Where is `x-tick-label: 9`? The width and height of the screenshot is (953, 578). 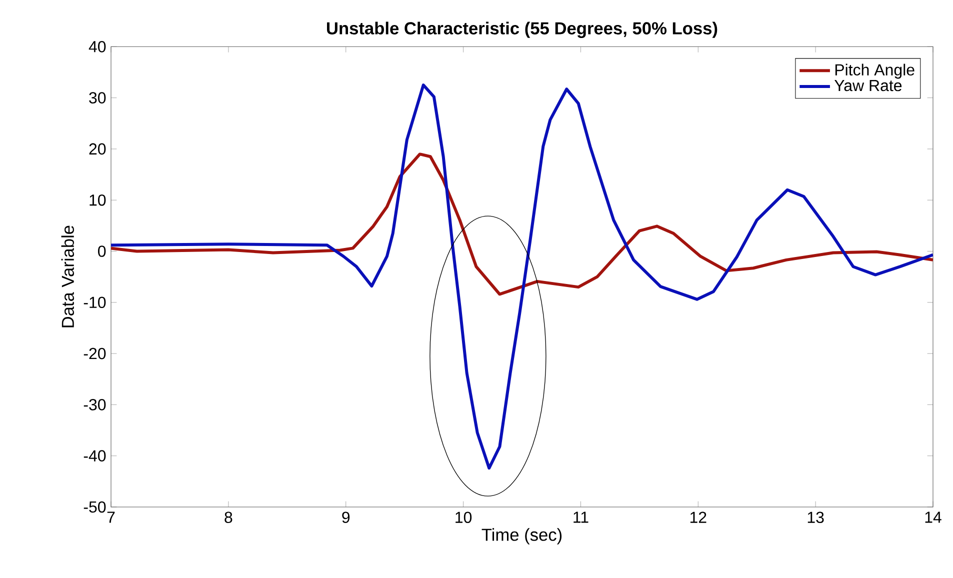 x-tick-label: 9 is located at coordinates (346, 518).